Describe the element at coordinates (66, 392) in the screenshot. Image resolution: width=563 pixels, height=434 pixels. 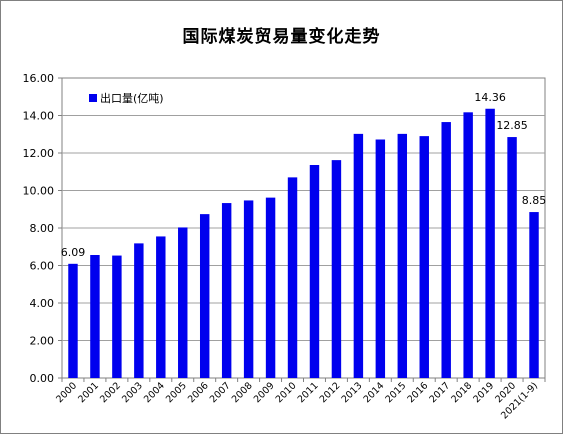
I see `x-tick-label: 2000` at that location.